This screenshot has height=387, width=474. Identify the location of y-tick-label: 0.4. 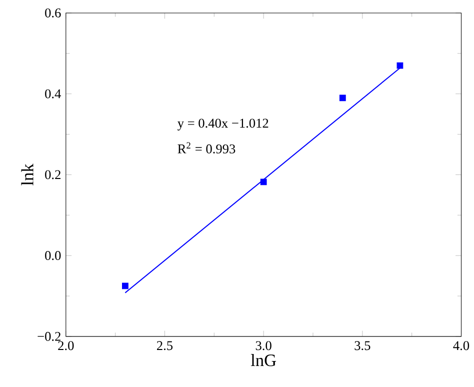
(53, 93).